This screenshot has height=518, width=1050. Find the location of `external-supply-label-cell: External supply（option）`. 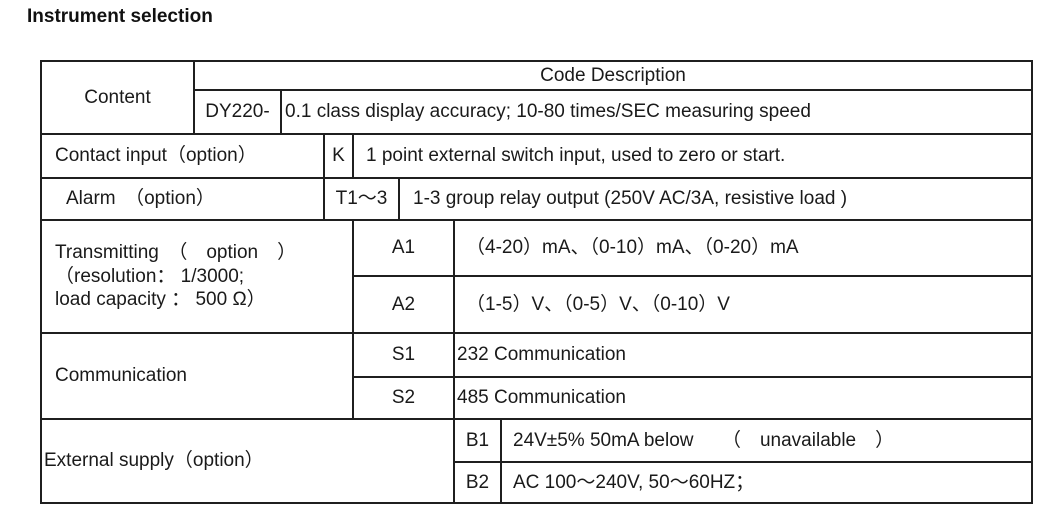

external-supply-label-cell: External supply（option） is located at coordinates (247, 461).